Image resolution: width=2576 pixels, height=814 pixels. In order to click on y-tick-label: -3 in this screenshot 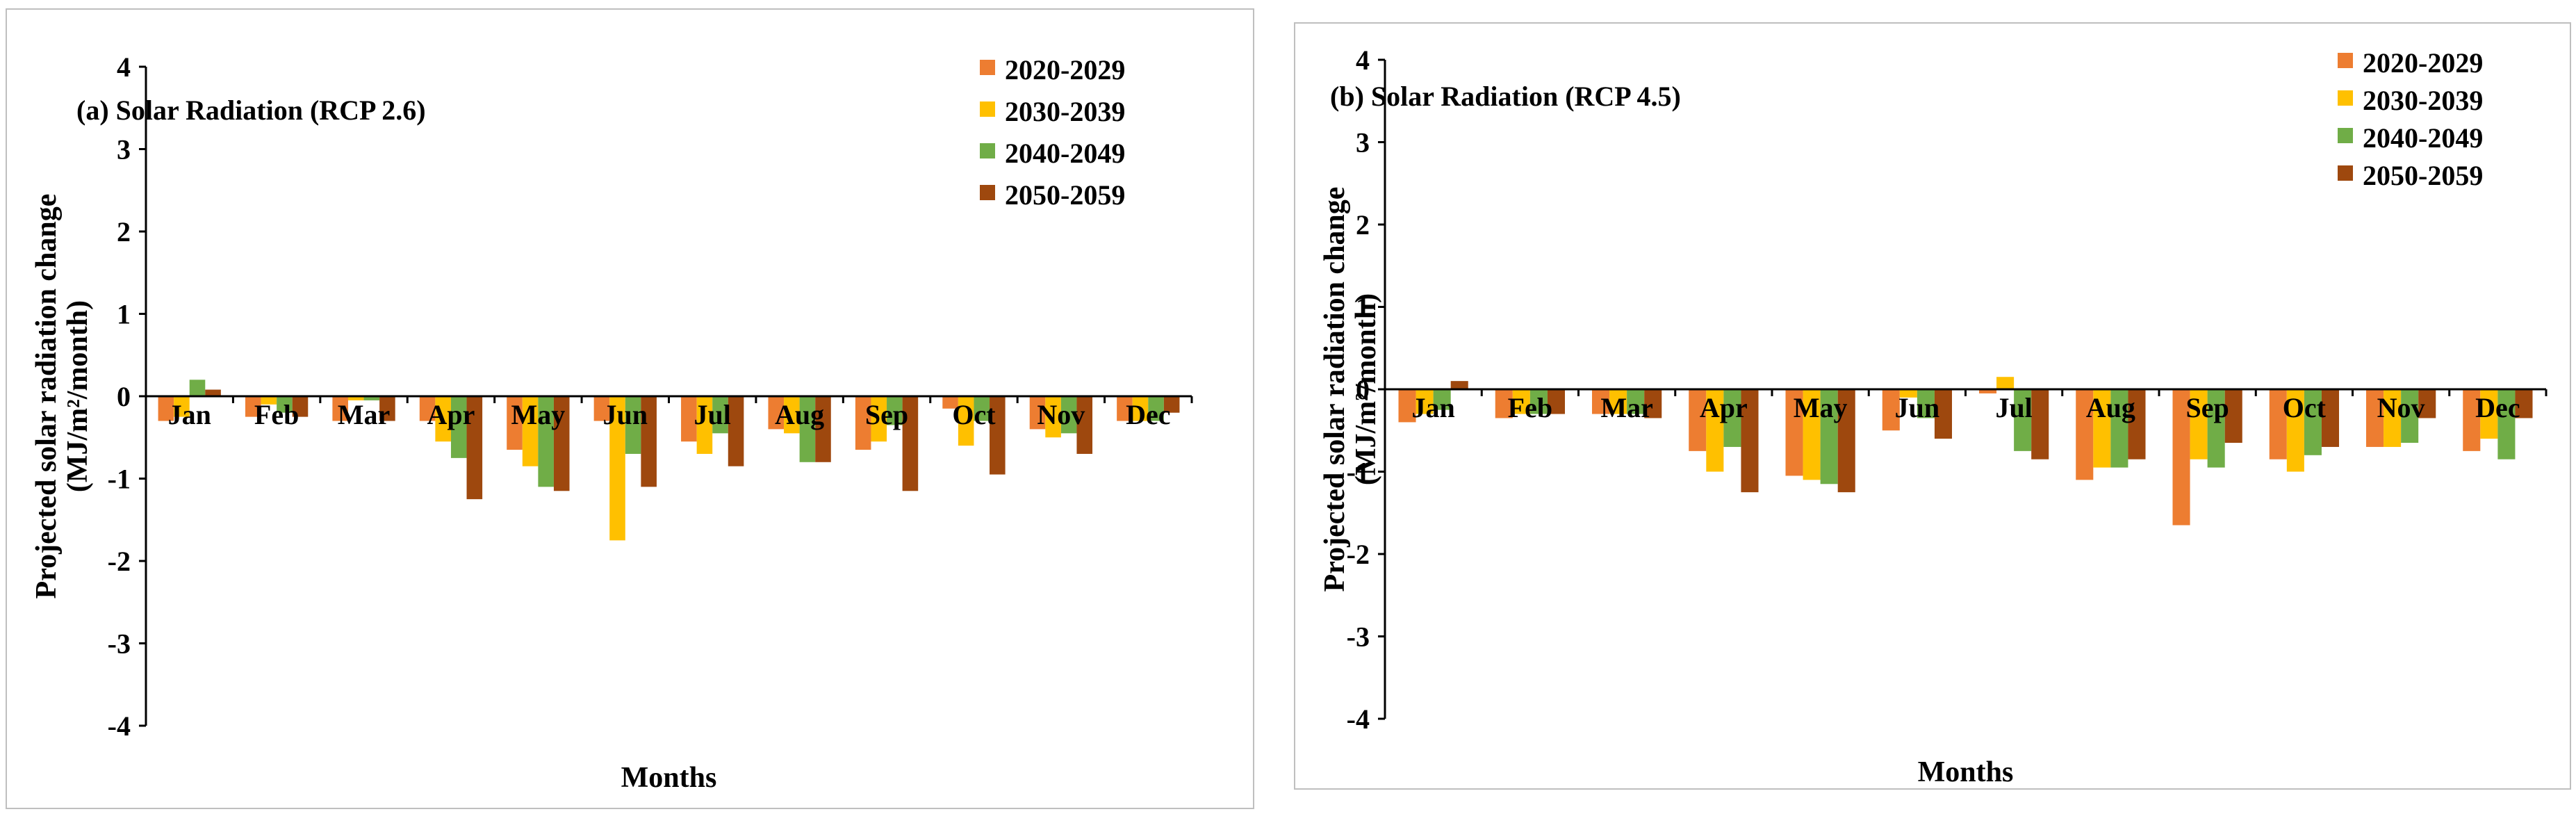, I will do `click(1358, 637)`.